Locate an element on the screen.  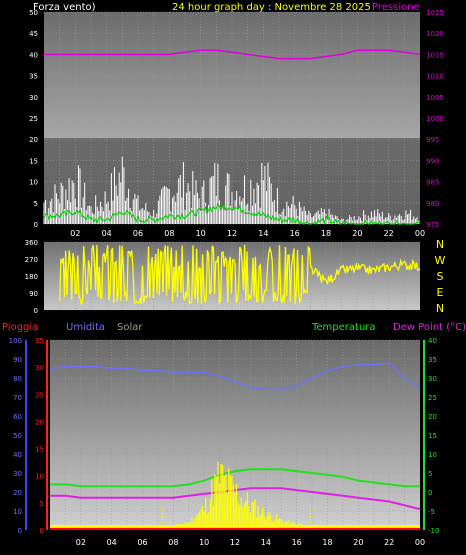
y-tick-temp: 20 is located at coordinates (432, 417).